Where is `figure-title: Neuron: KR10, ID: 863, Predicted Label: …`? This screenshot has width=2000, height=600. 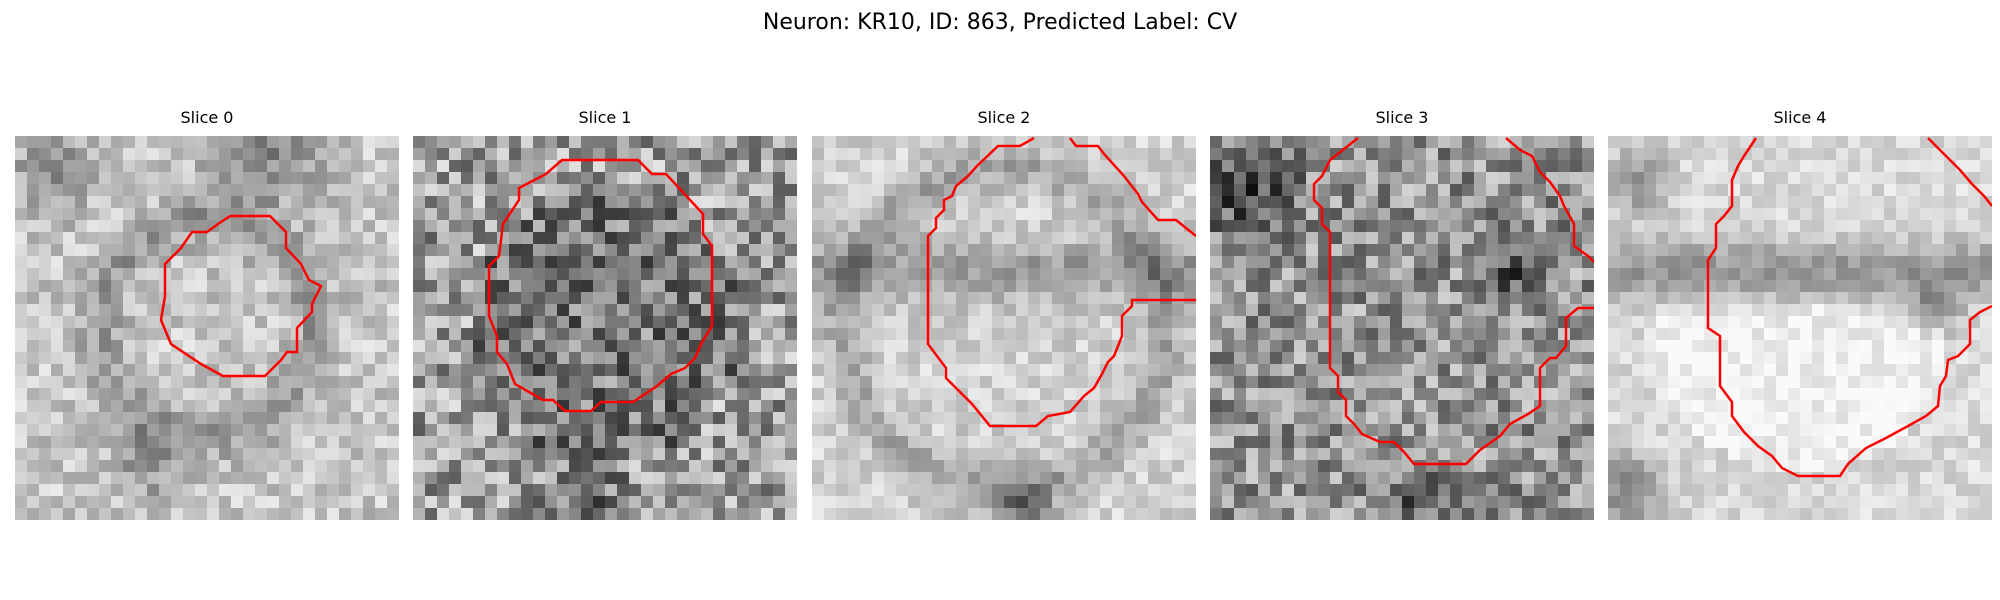
figure-title: Neuron: KR10, ID: 863, Predicted Label: … is located at coordinates (1000, 22).